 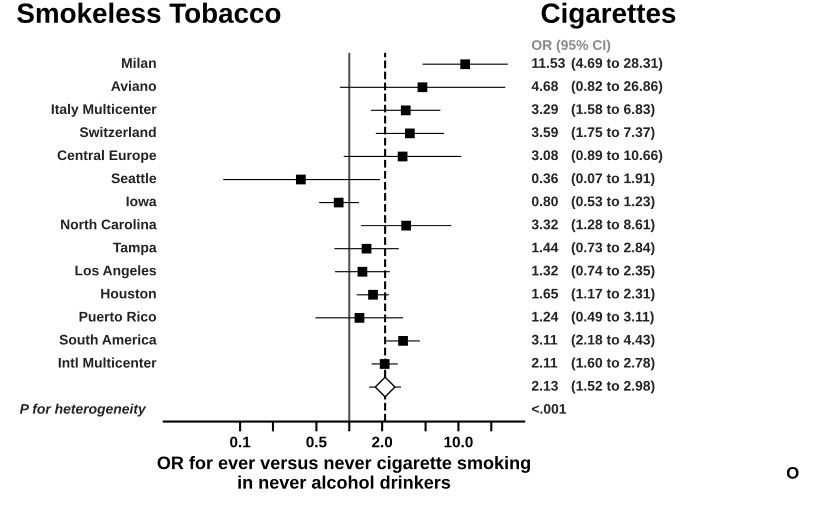 I want to click on text: 2.13, so click(x=545, y=385).